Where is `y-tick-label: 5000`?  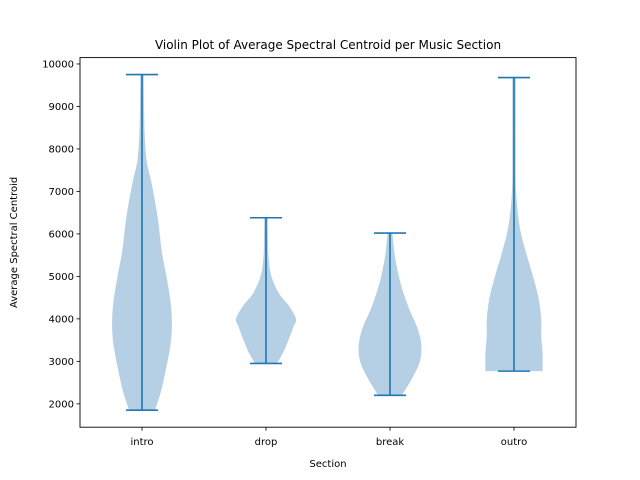
y-tick-label: 5000 is located at coordinates (61, 277).